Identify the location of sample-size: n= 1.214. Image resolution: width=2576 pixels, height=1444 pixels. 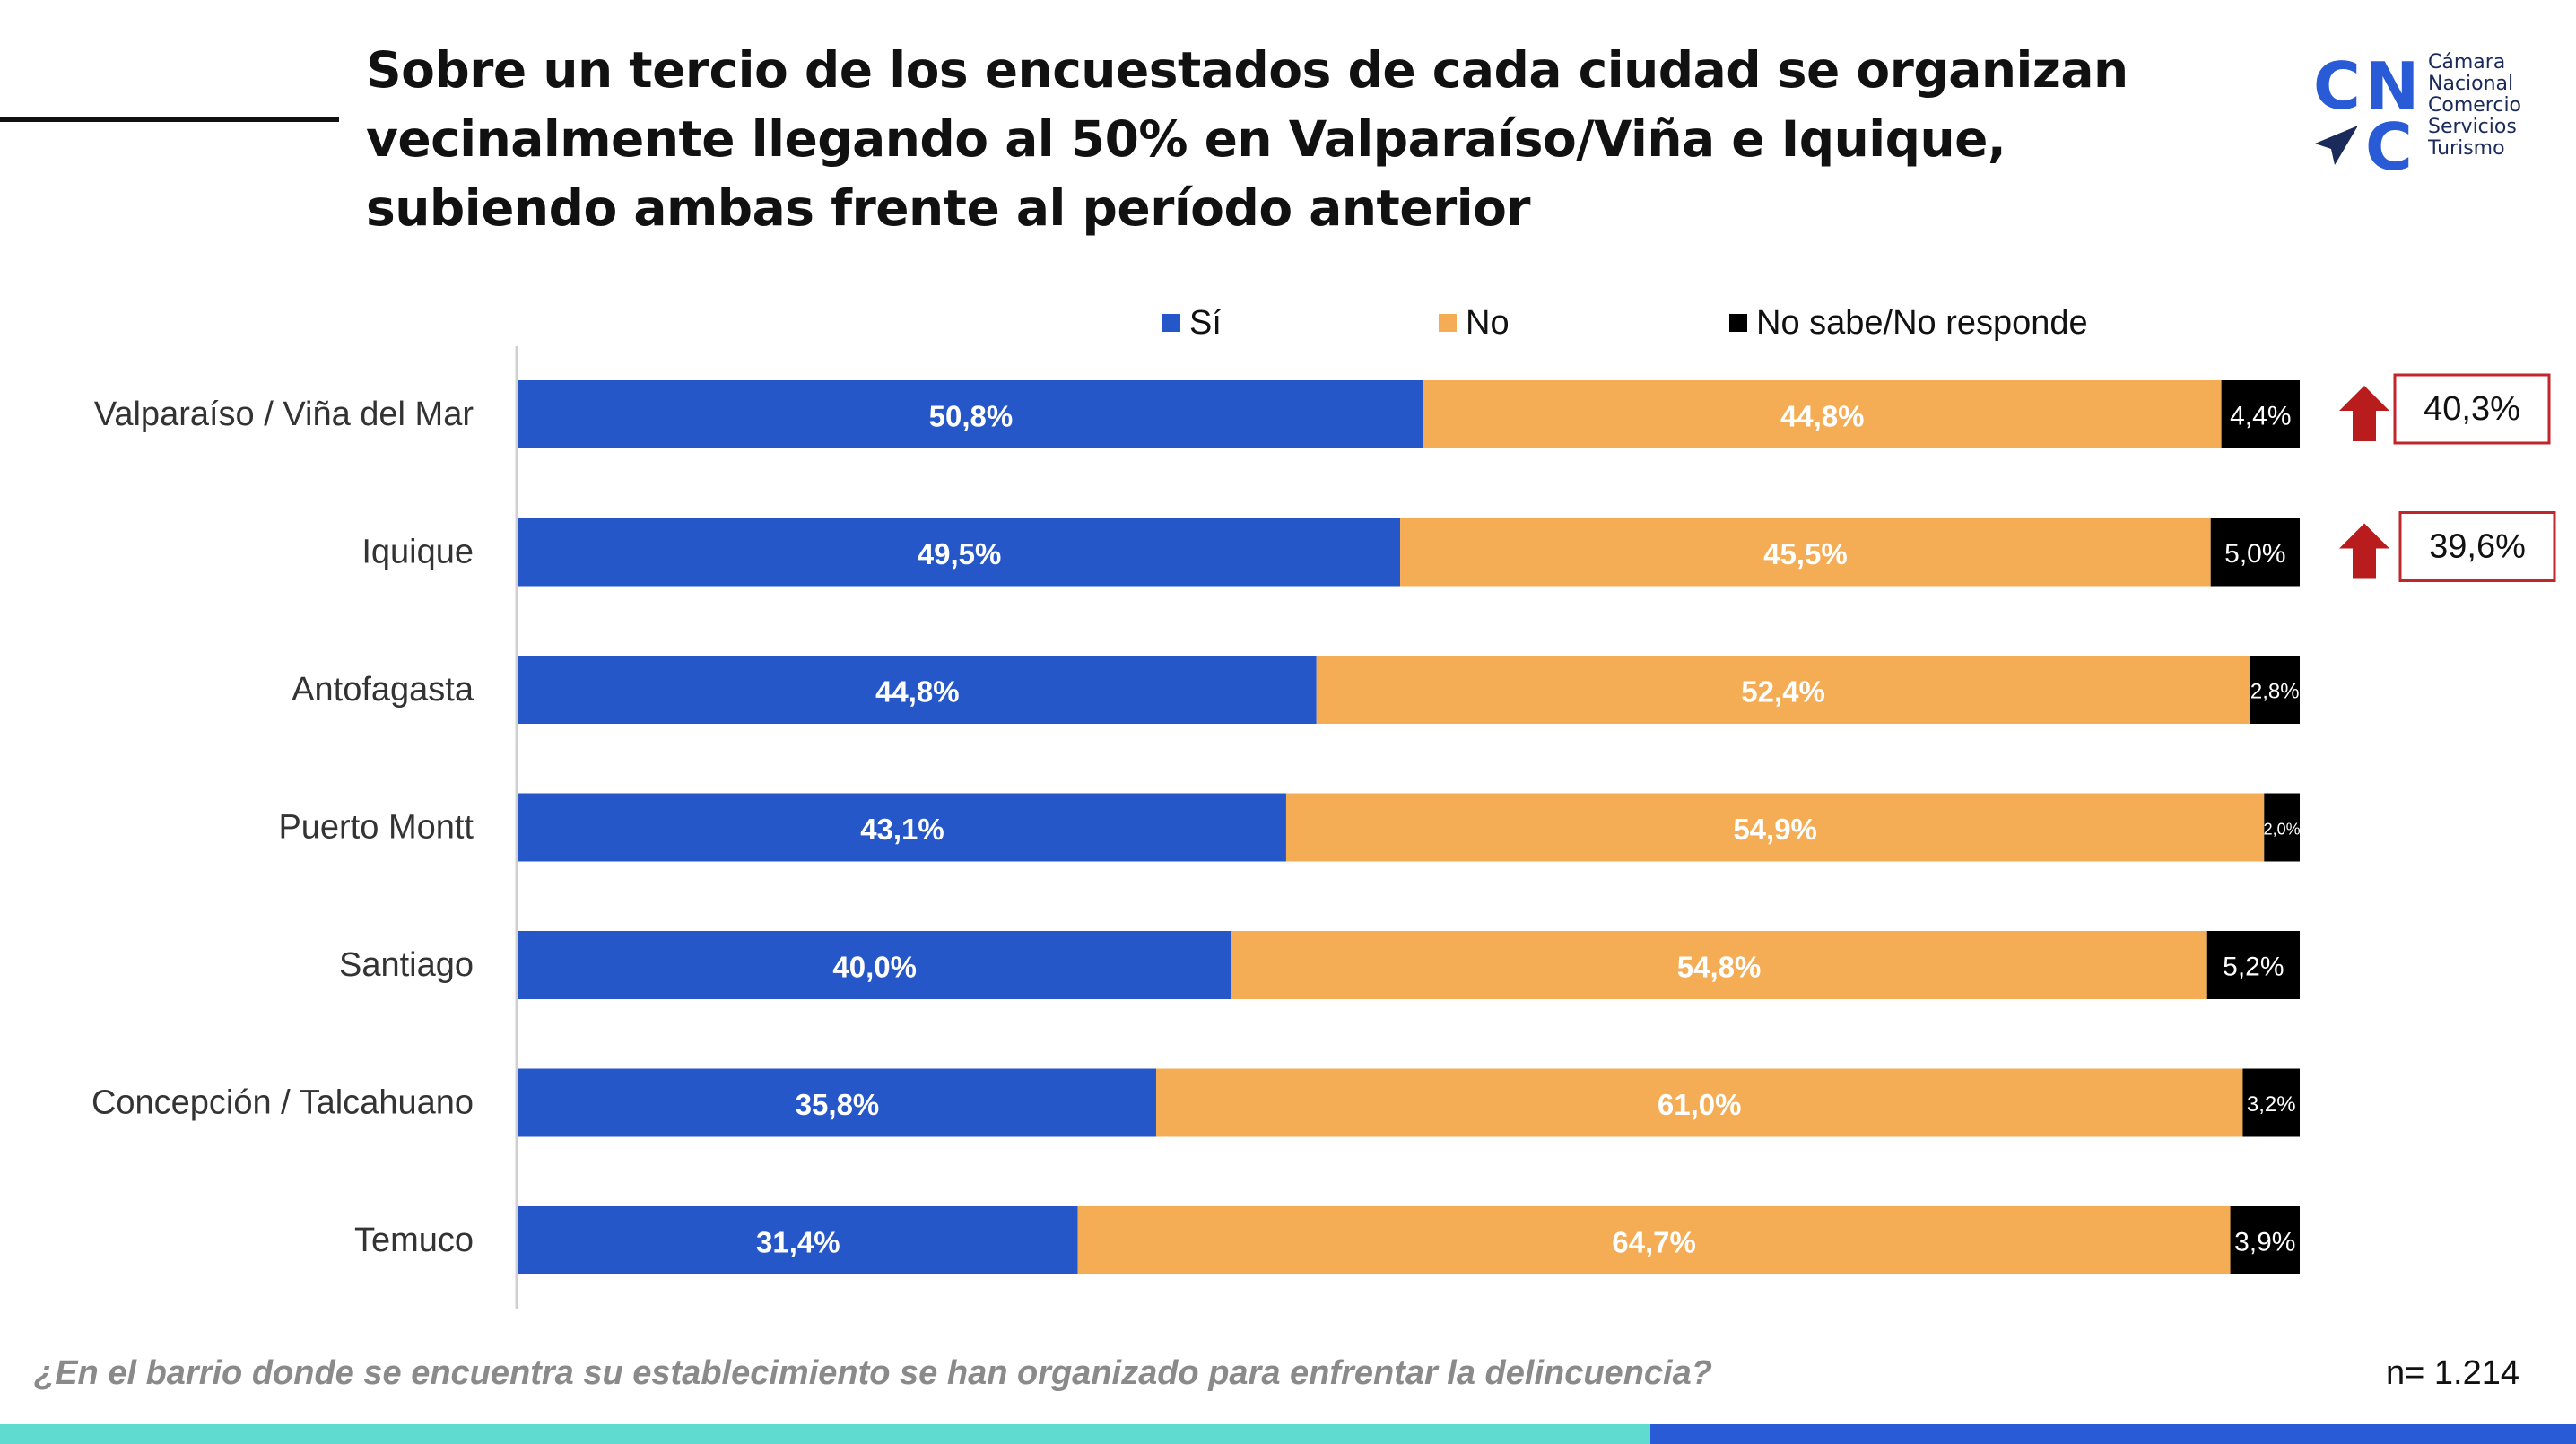
(2452, 1373).